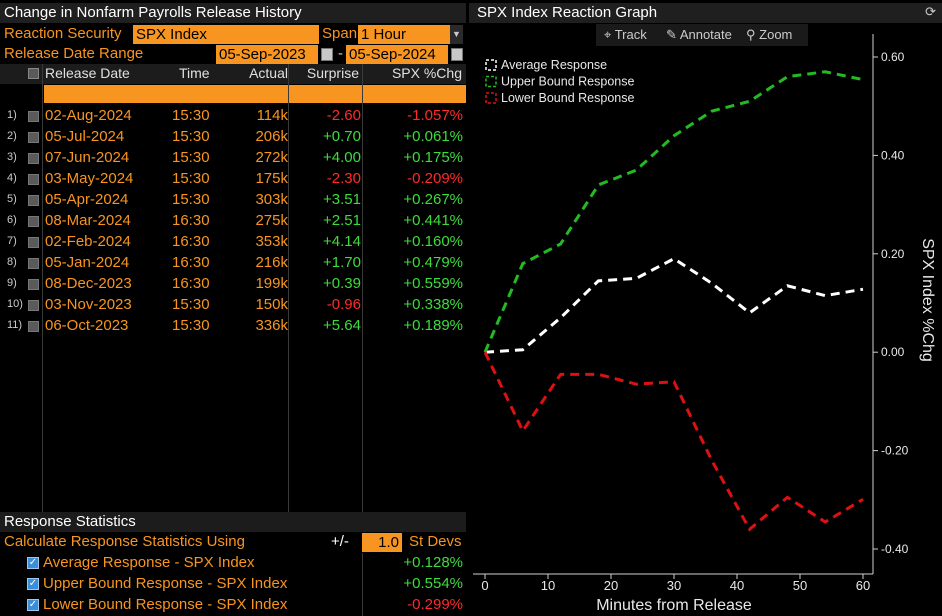 This screenshot has height=616, width=942. What do you see at coordinates (332, 73) in the screenshot?
I see `col-surprise: Surprise` at bounding box center [332, 73].